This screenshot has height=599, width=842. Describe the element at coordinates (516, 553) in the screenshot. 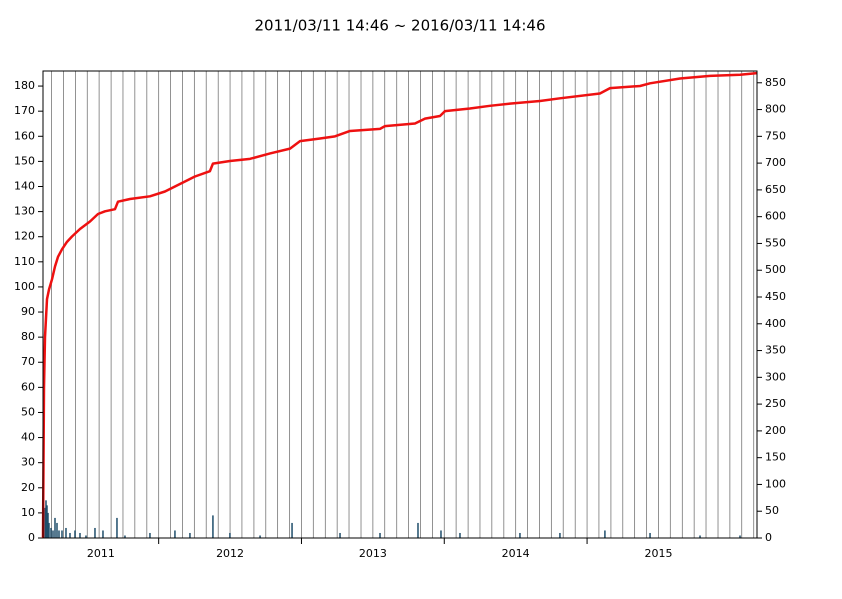

I see `x-tick-label: 2014` at that location.